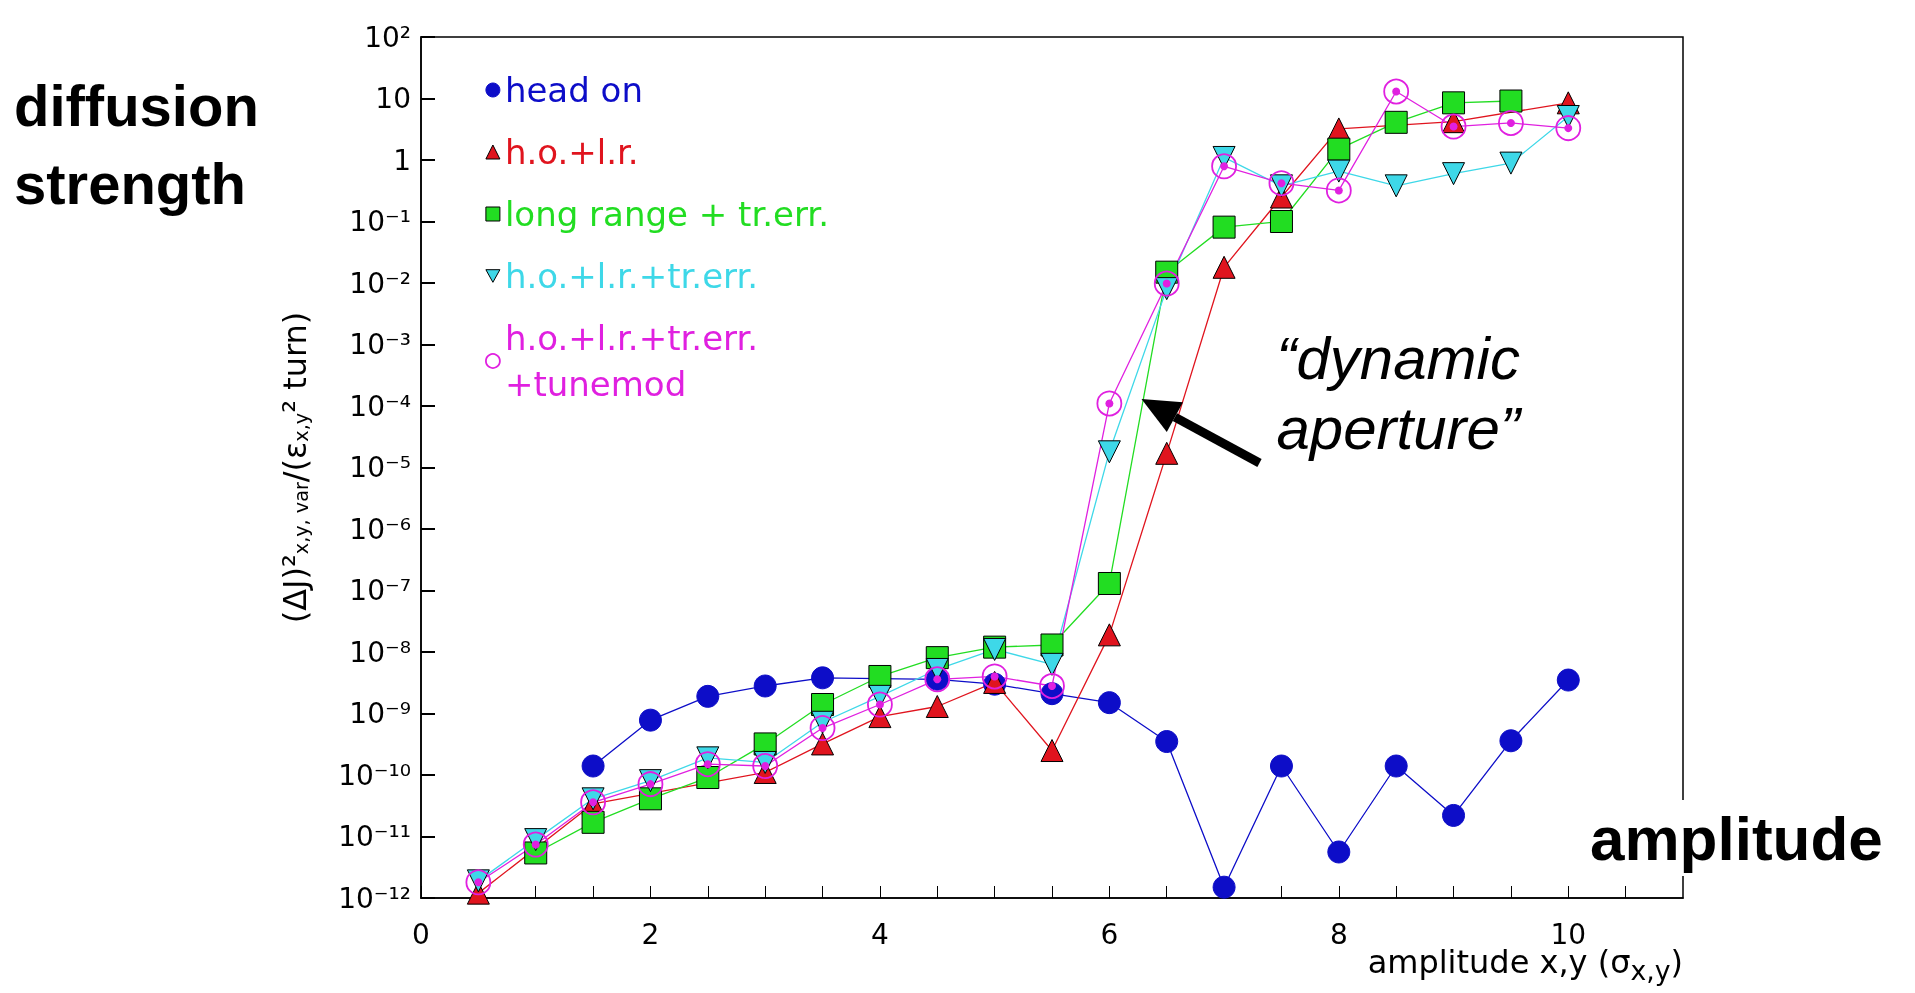 The height and width of the screenshot is (993, 1915). Describe the element at coordinates (1406, 394) in the screenshot. I see `annotation: “dynamic aperture”` at that location.